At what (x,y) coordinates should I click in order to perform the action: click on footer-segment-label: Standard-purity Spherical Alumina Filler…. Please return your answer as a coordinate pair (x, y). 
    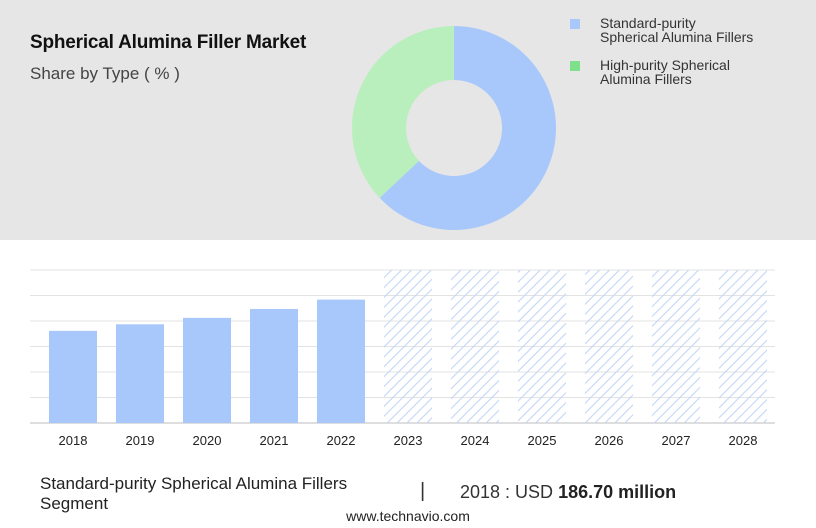
    Looking at the image, I should click on (194, 493).